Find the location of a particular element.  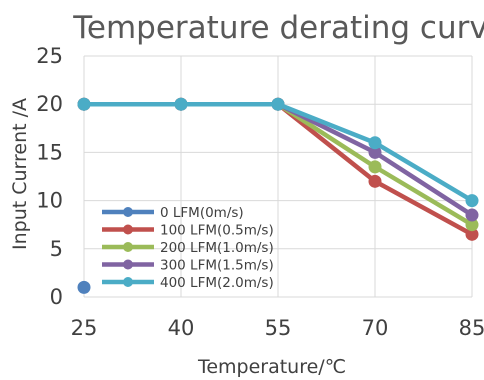

legend-label: 0 LFM(0m/s) is located at coordinates (202, 213).